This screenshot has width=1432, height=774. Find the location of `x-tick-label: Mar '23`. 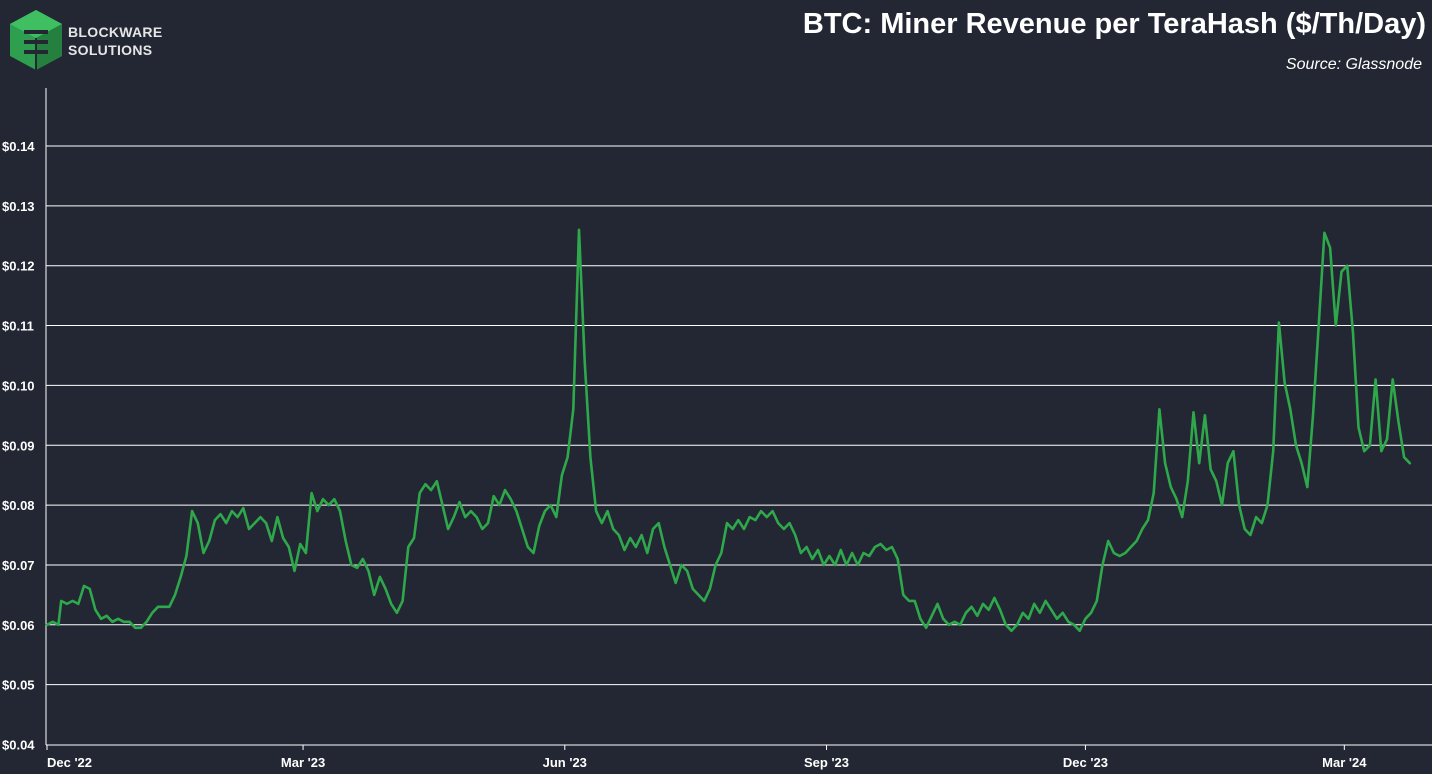

x-tick-label: Mar '23 is located at coordinates (303, 762).